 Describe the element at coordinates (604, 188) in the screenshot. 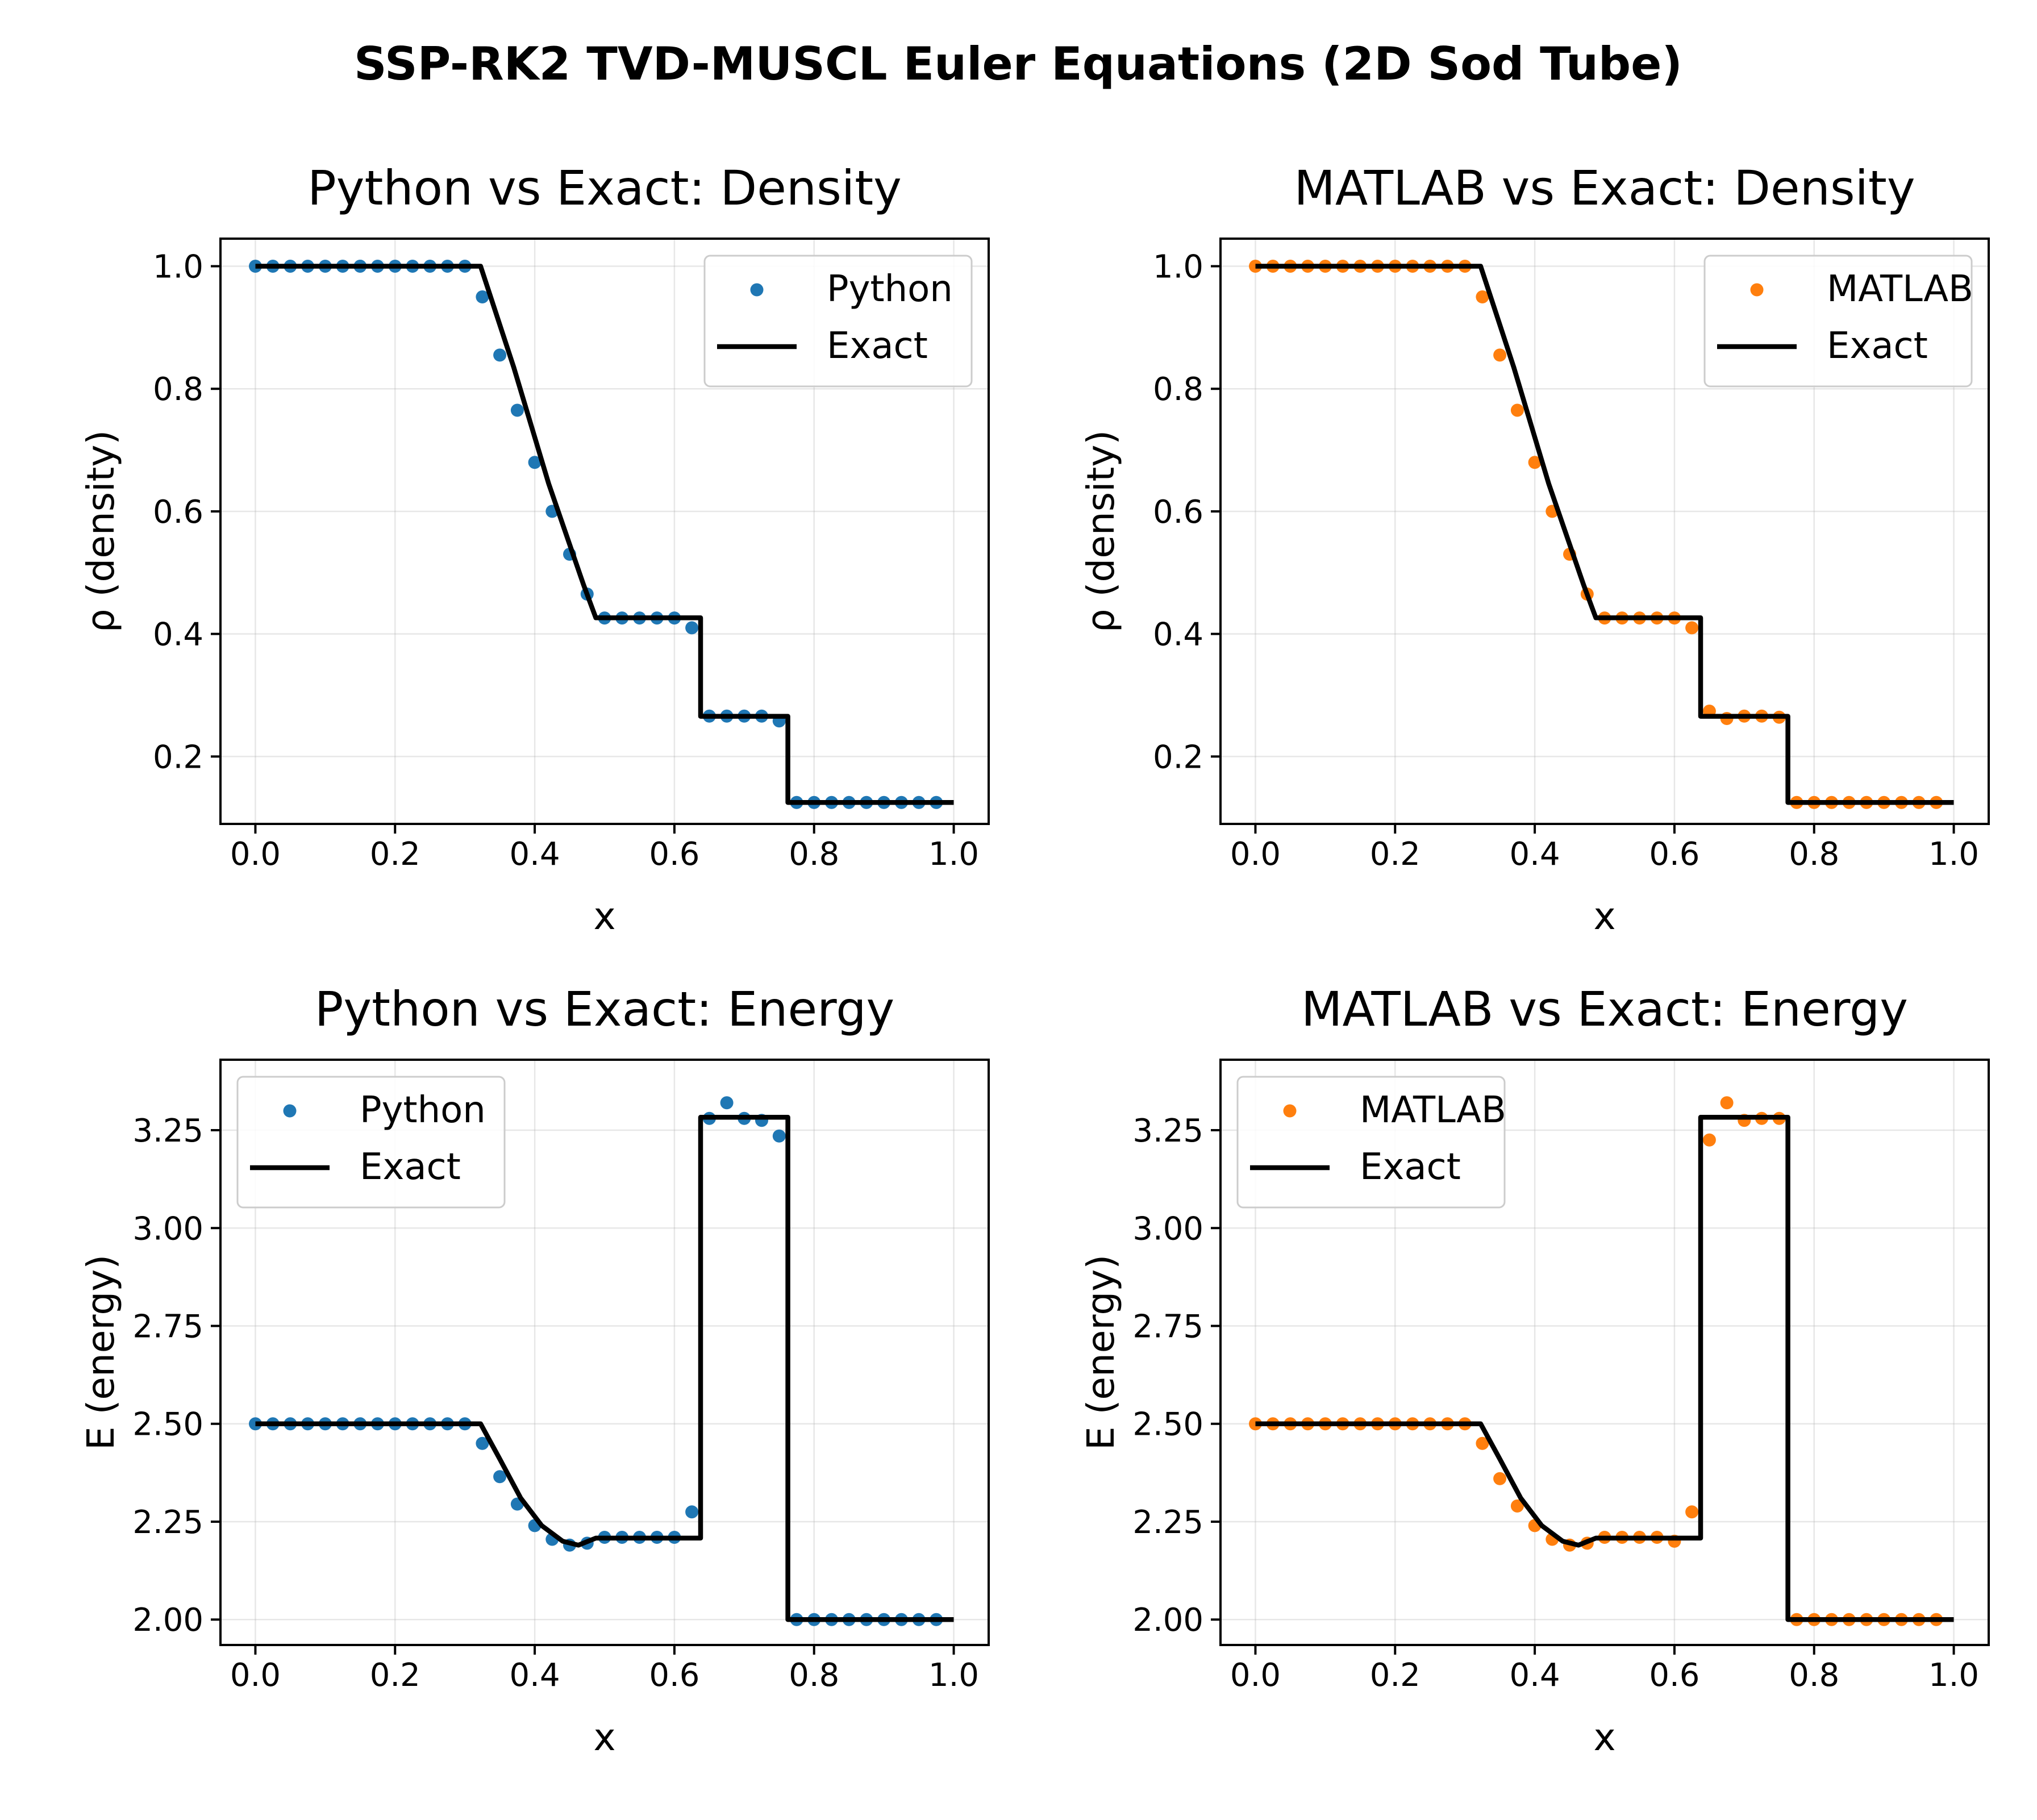

I see `subplot-title: Python vs Exact: Density` at that location.